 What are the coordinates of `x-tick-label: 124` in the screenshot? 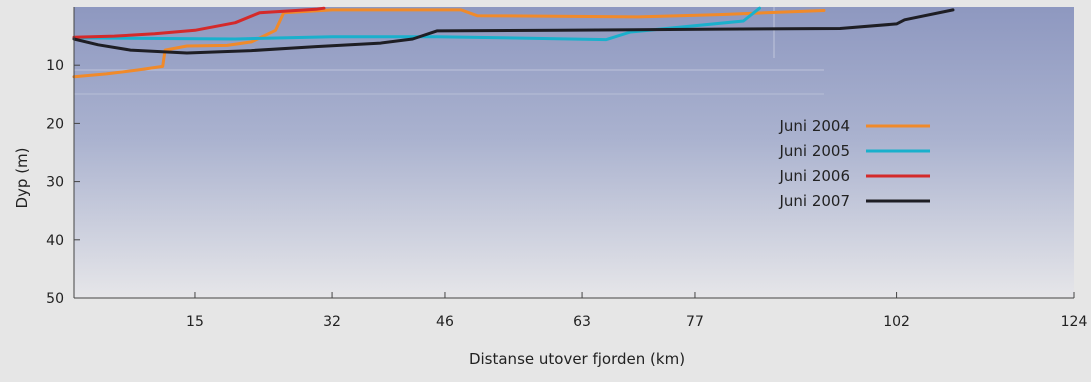 It's located at (1074, 322).